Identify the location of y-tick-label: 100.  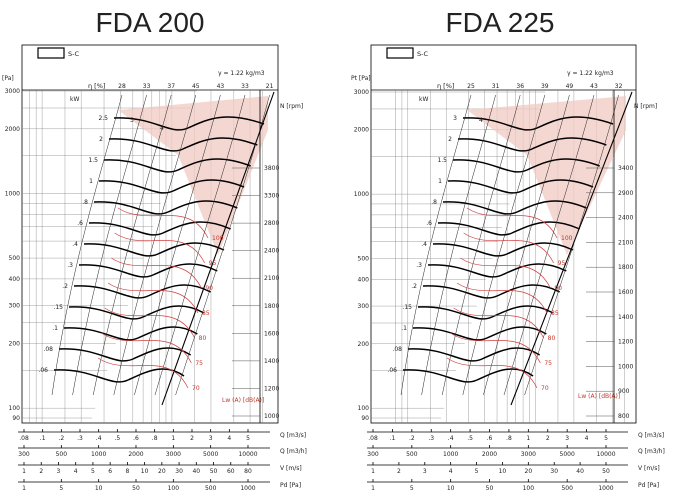
(15, 408).